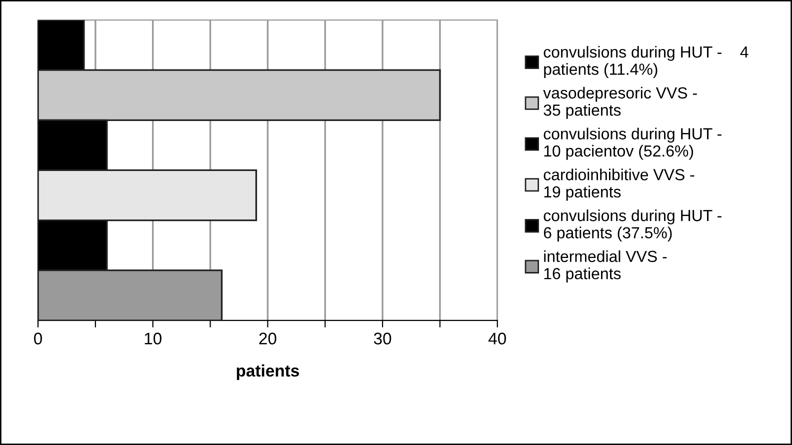 The height and width of the screenshot is (445, 792). Describe the element at coordinates (497, 338) in the screenshot. I see `x-tick-label: 40` at that location.